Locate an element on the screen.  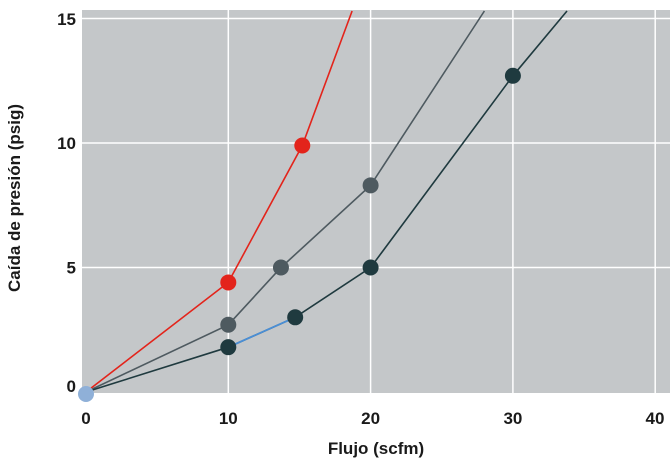
x-tick-label: 40 is located at coordinates (655, 418).